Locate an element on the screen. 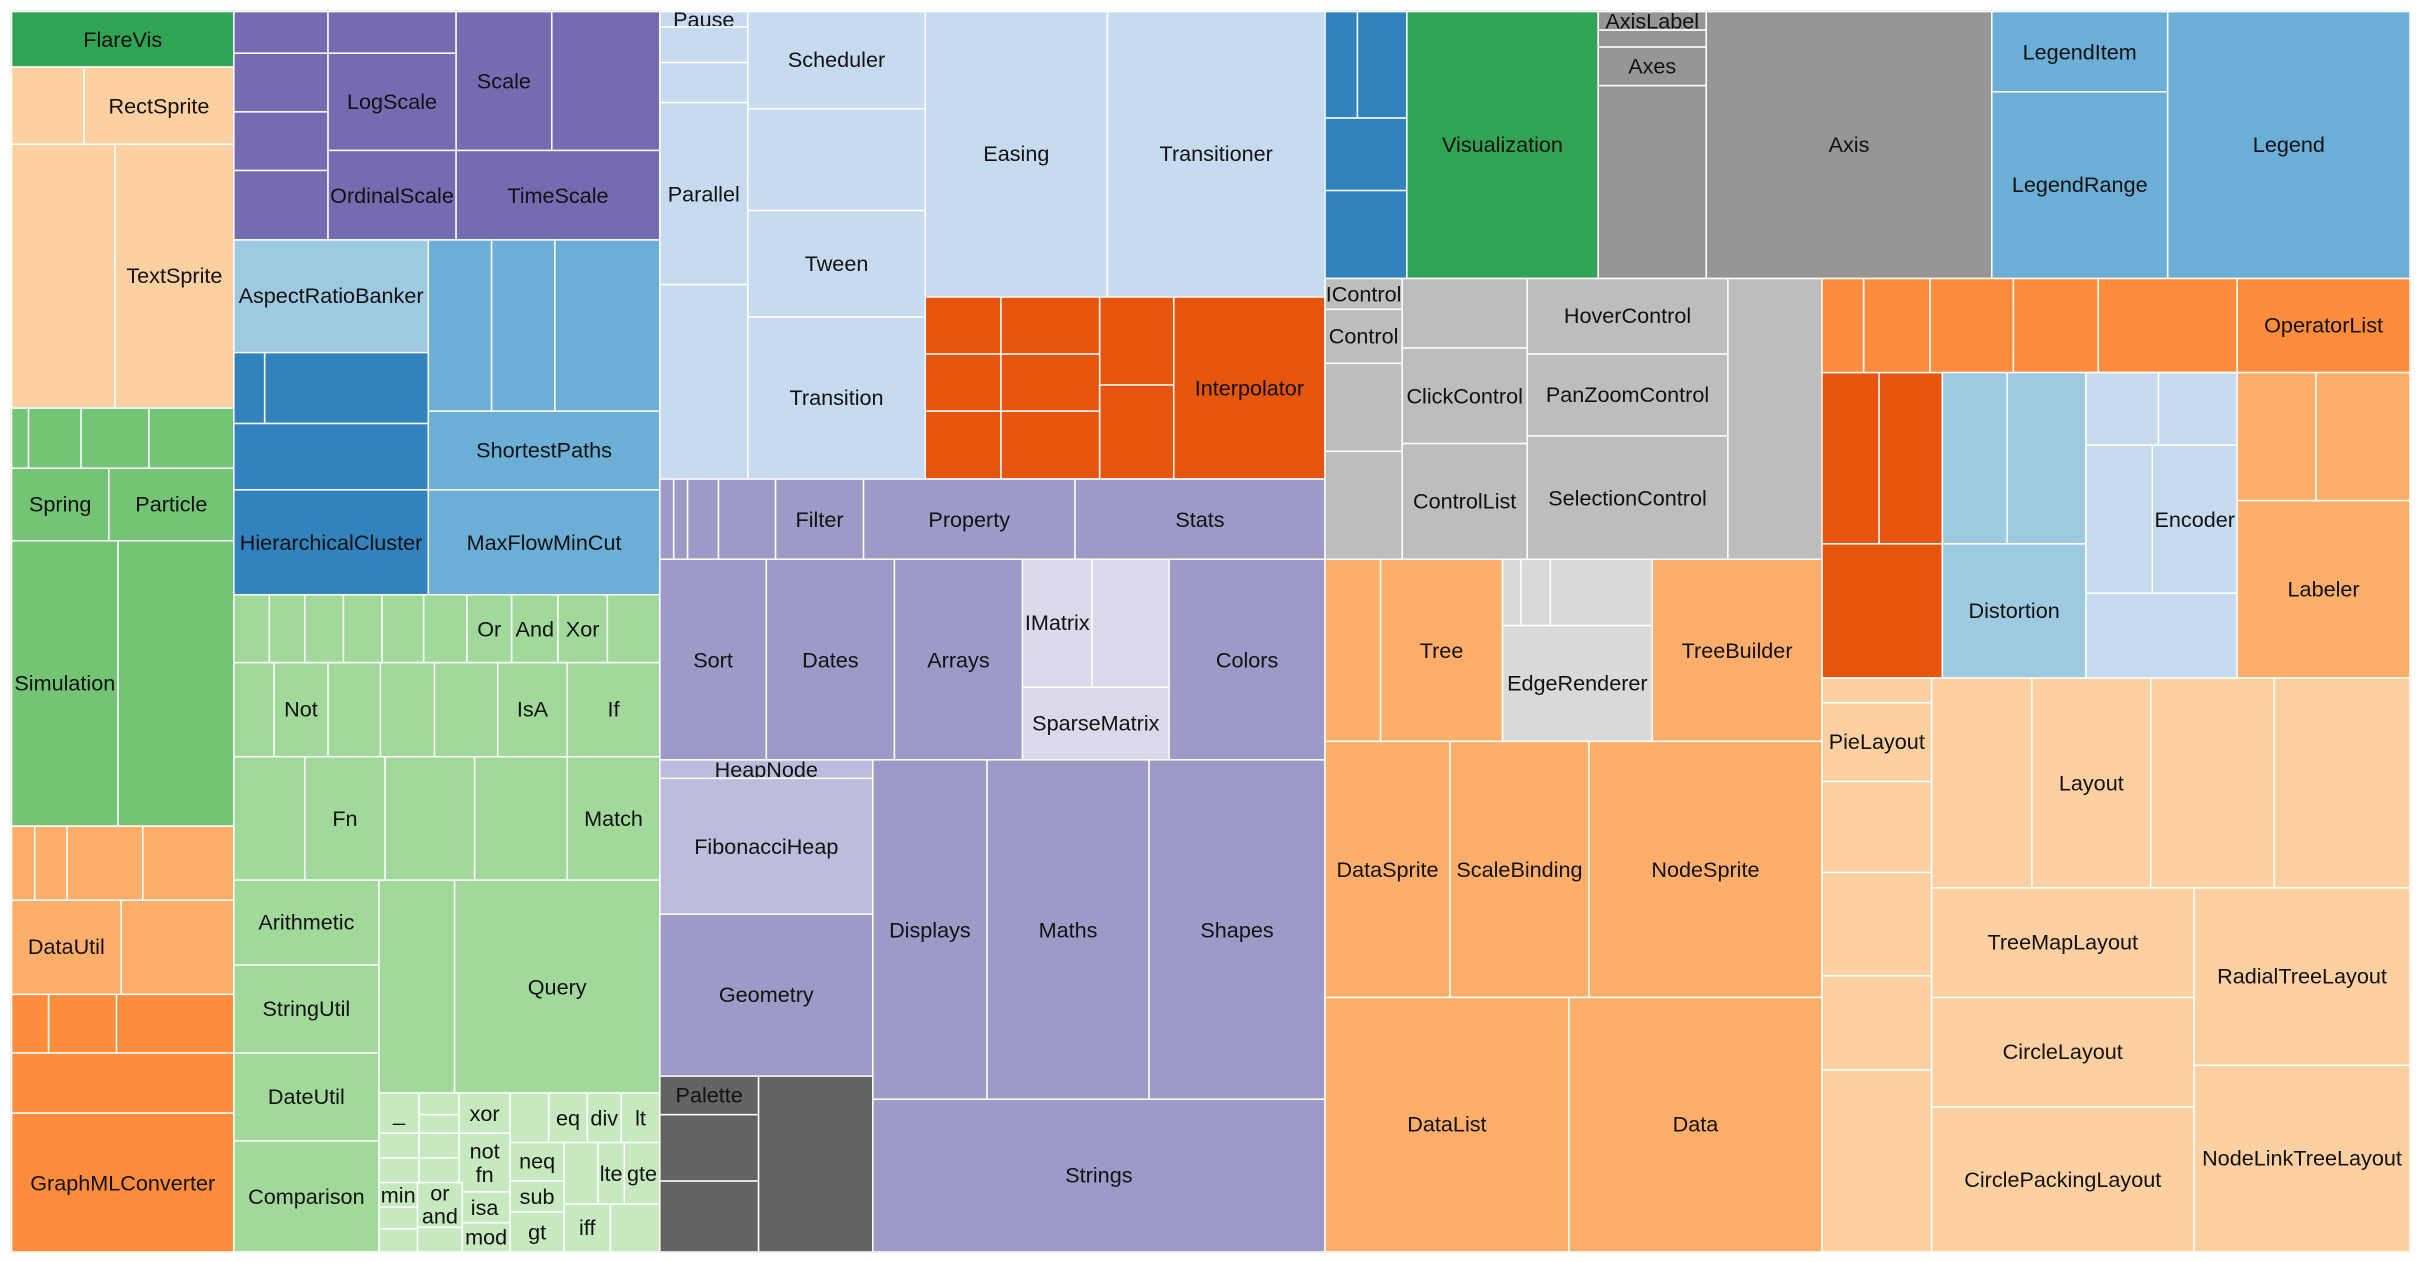 The width and height of the screenshot is (2420, 1262). cell-arrays: Arrays is located at coordinates (958, 659).